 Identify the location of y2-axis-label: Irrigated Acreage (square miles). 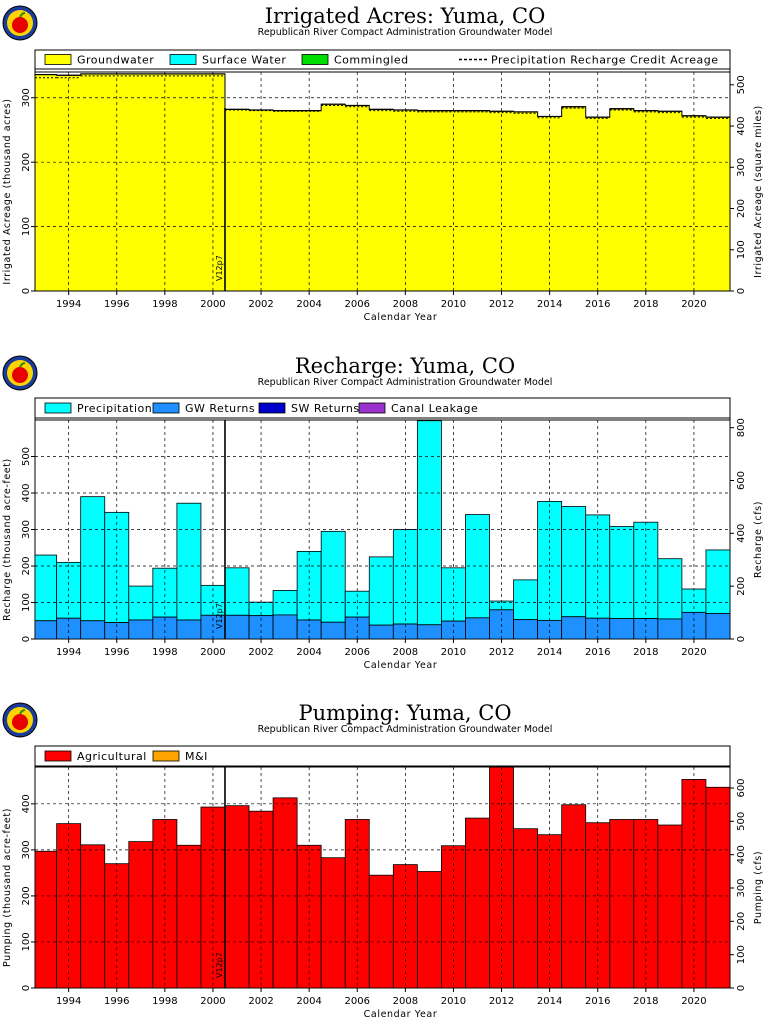
(758, 191).